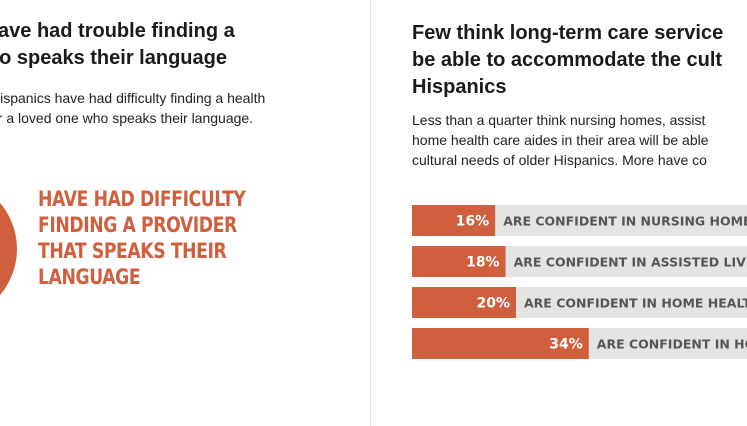  What do you see at coordinates (142, 199) in the screenshot?
I see `highlight-line: HAVE HAD DIFFICULTY` at bounding box center [142, 199].